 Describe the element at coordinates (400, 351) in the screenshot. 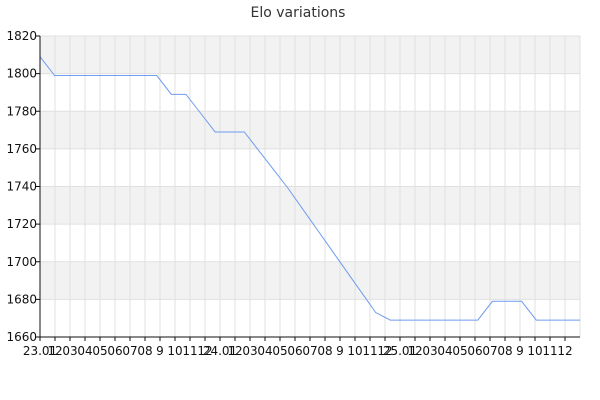

I see `x-tick-label: 25.01` at that location.